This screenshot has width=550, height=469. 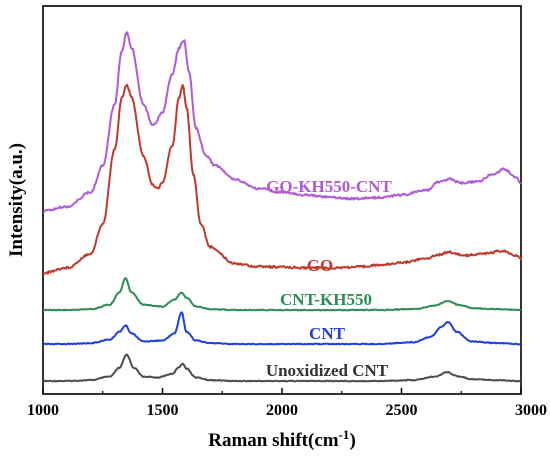 What do you see at coordinates (282, 439) in the screenshot?
I see `x-axis-title: Raman shift(cm-1)` at bounding box center [282, 439].